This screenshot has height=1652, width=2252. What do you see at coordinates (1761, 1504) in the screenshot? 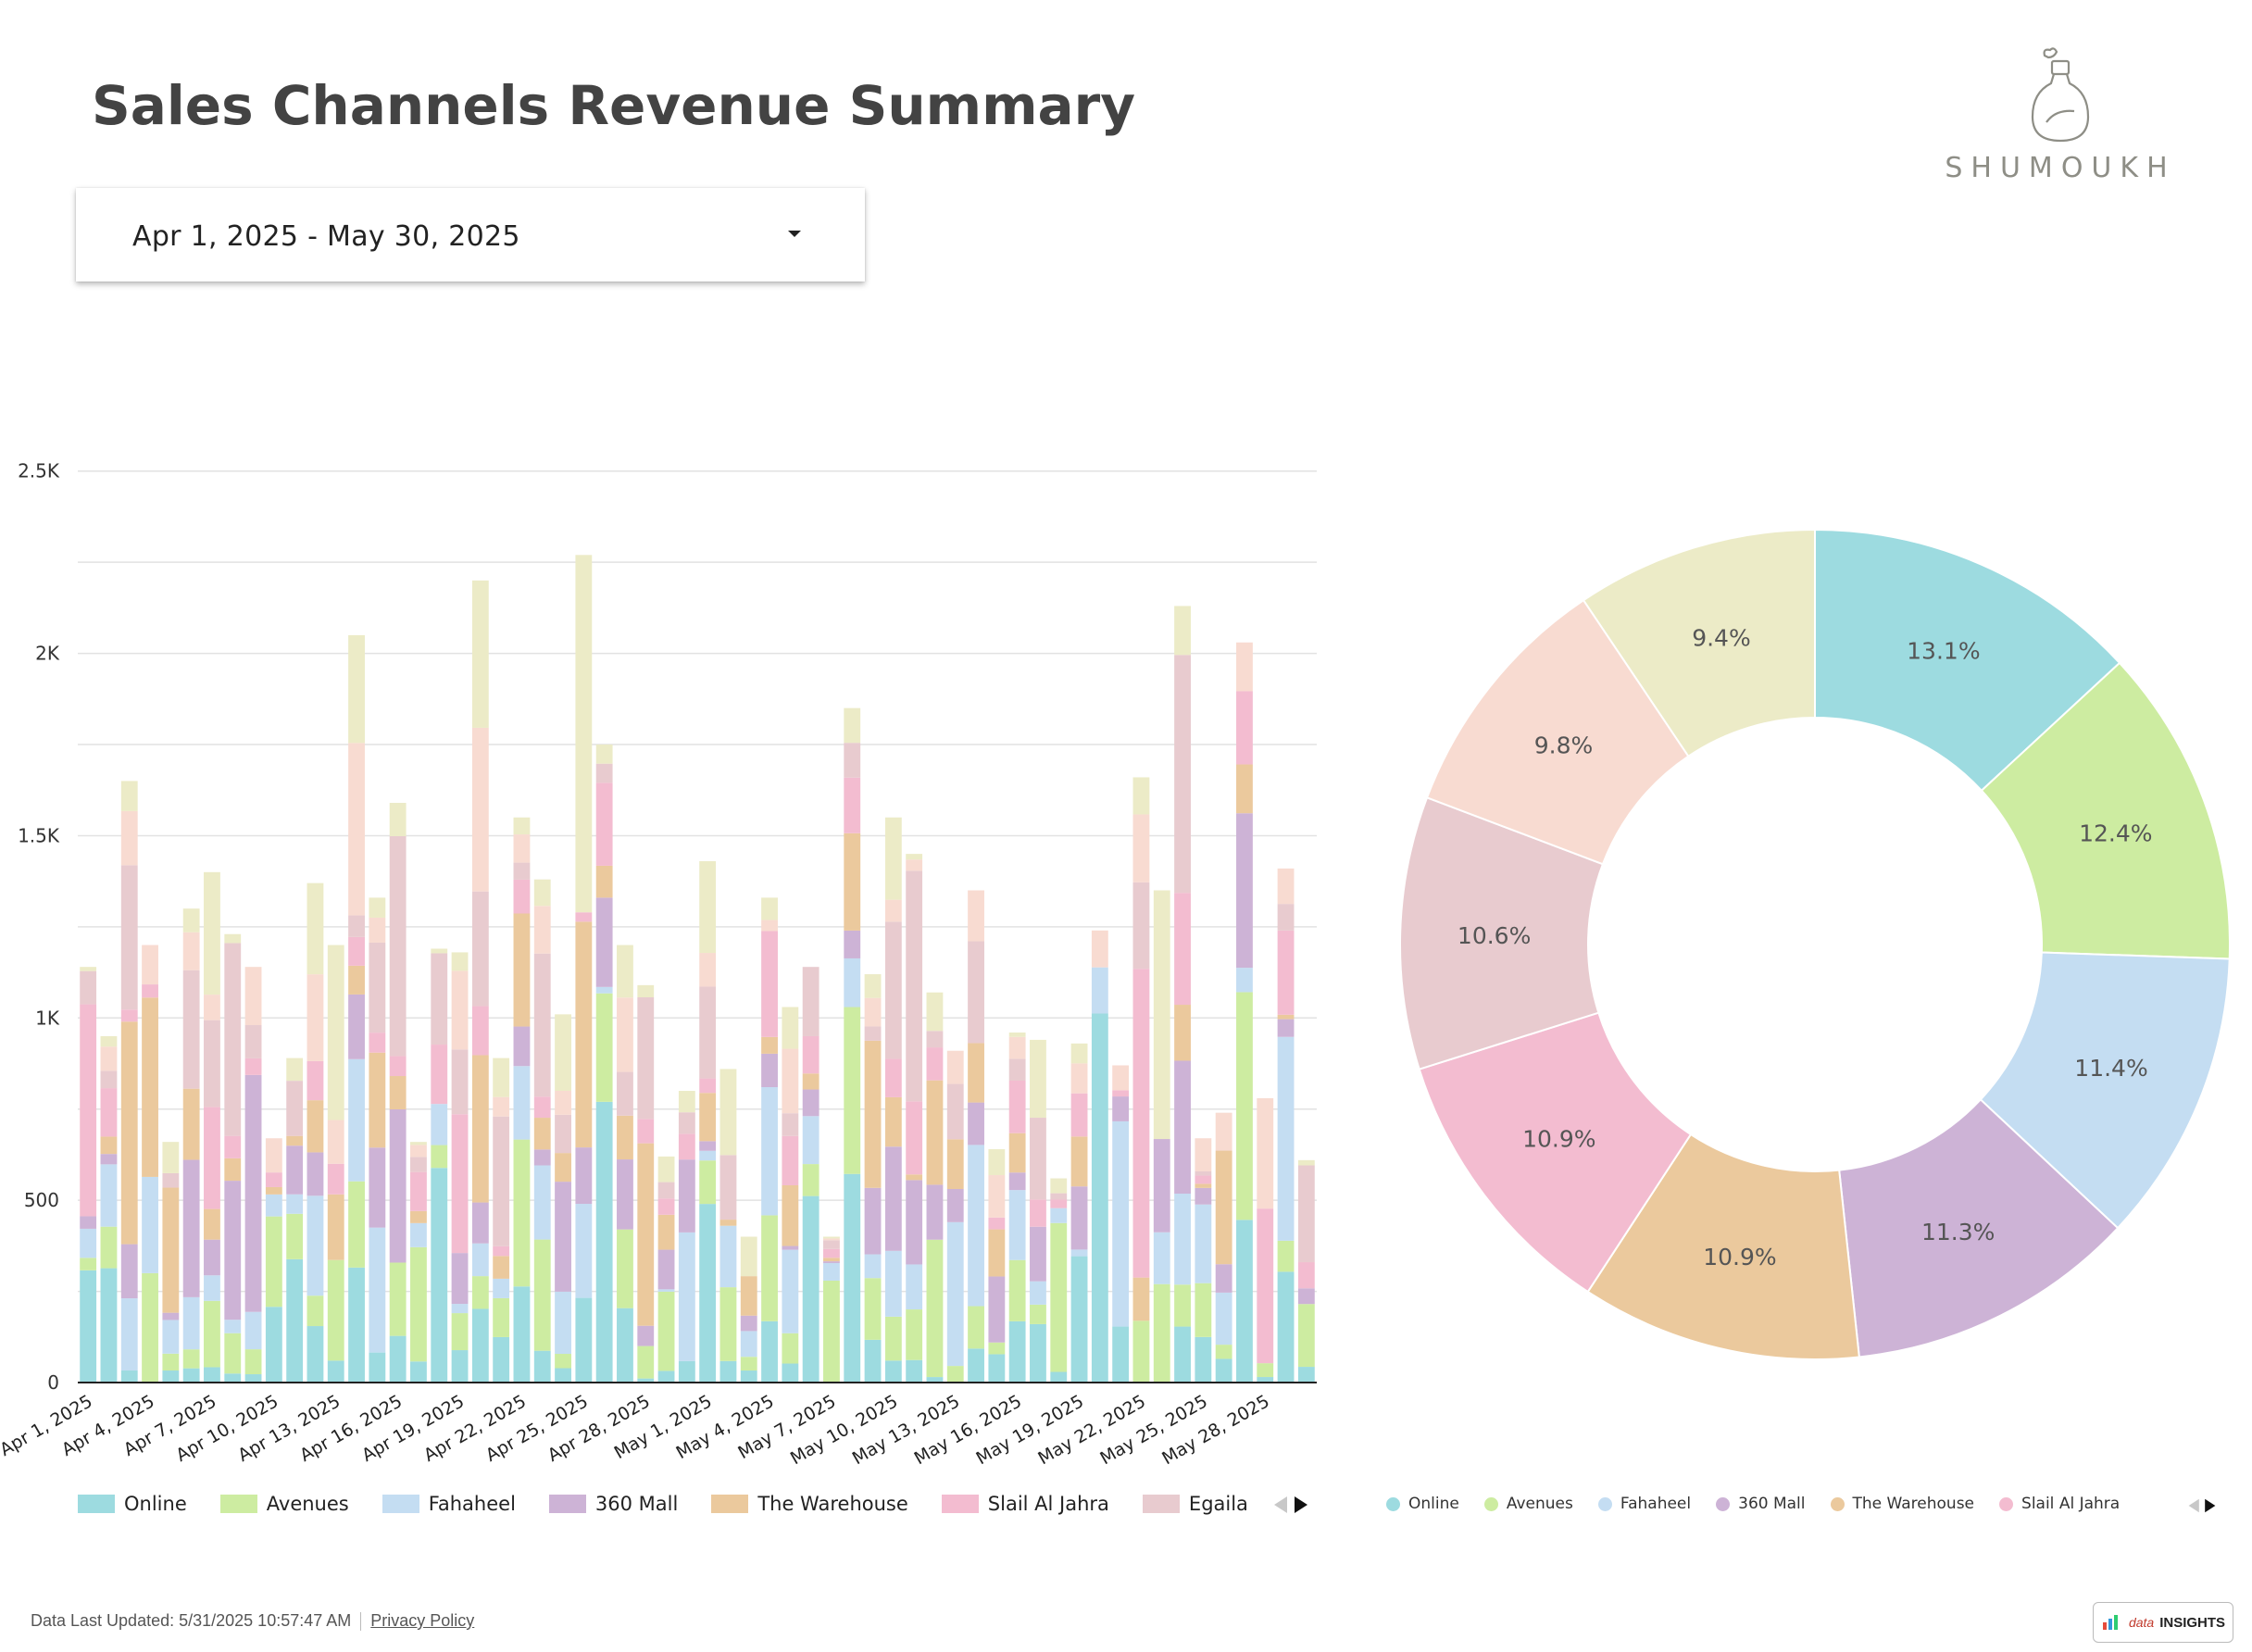
I see `legend-item: 360 Mall` at bounding box center [1761, 1504].